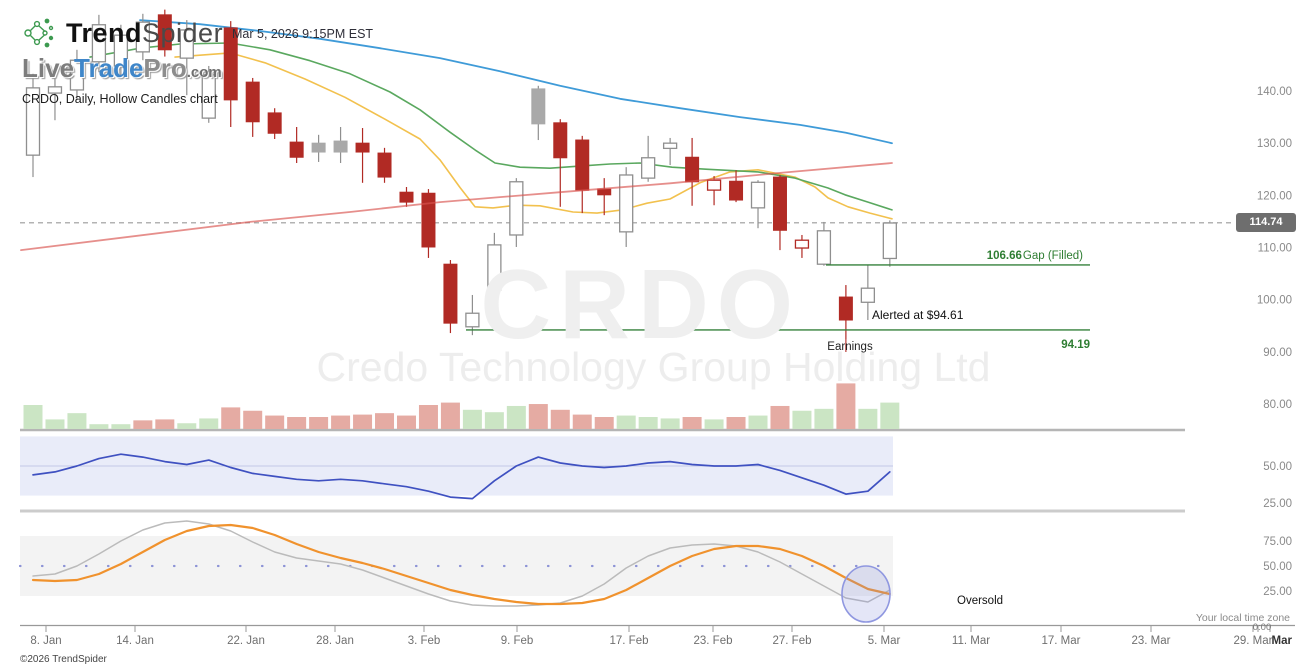 This screenshot has height=672, width=1307. What do you see at coordinates (1061, 641) in the screenshot?
I see `x-axis-label: 17. Mar` at bounding box center [1061, 641].